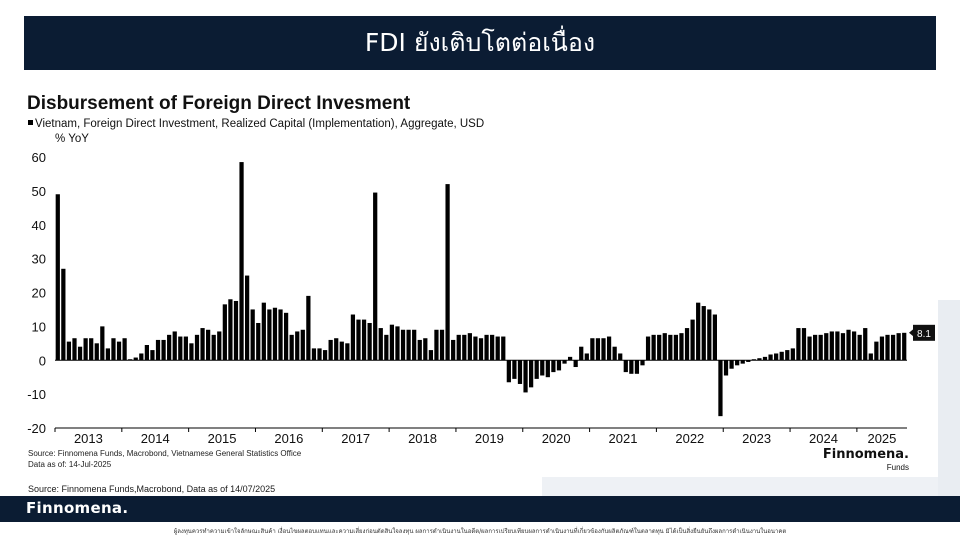  I want to click on x-tick-label: 2015, so click(222, 438).